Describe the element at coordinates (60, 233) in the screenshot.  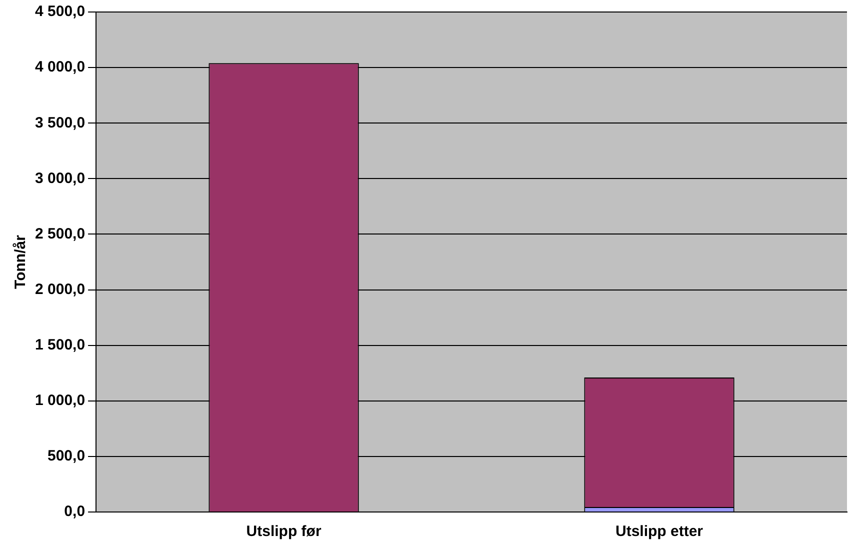
I see `y-tick-label: 2 500,0` at that location.